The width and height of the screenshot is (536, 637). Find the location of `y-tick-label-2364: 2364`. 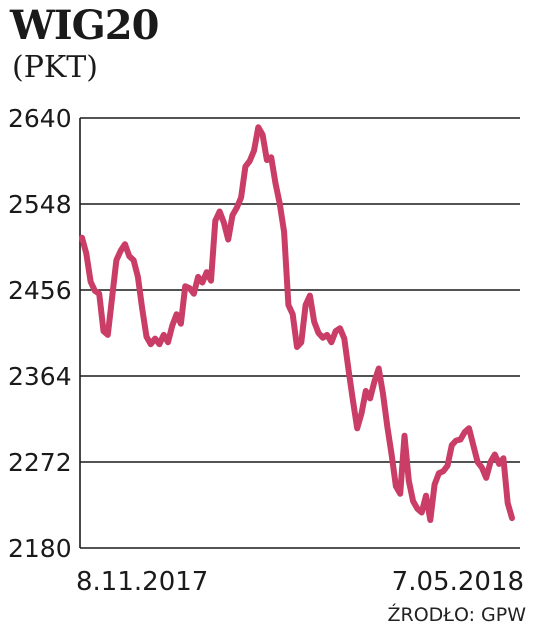

y-tick-label-2364: 2364 is located at coordinates (40, 376).